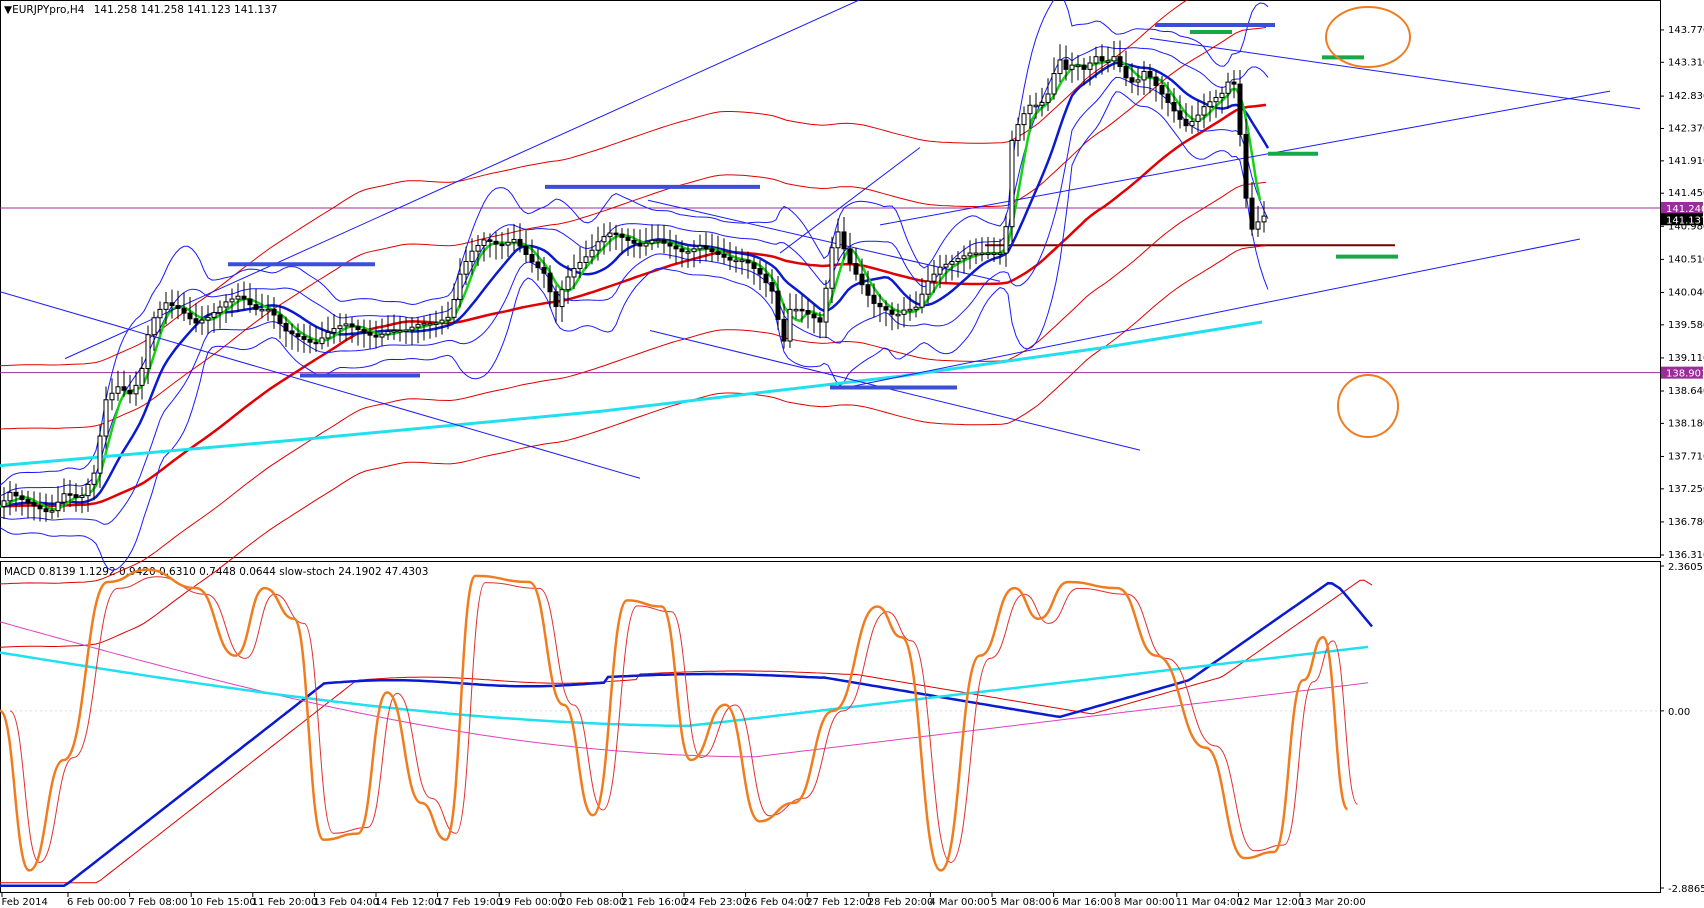 Image resolution: width=1704 pixels, height=908 pixels. Describe the element at coordinates (1209, 902) in the screenshot. I see `time-tick-label: 11 Mar 04:00` at that location.